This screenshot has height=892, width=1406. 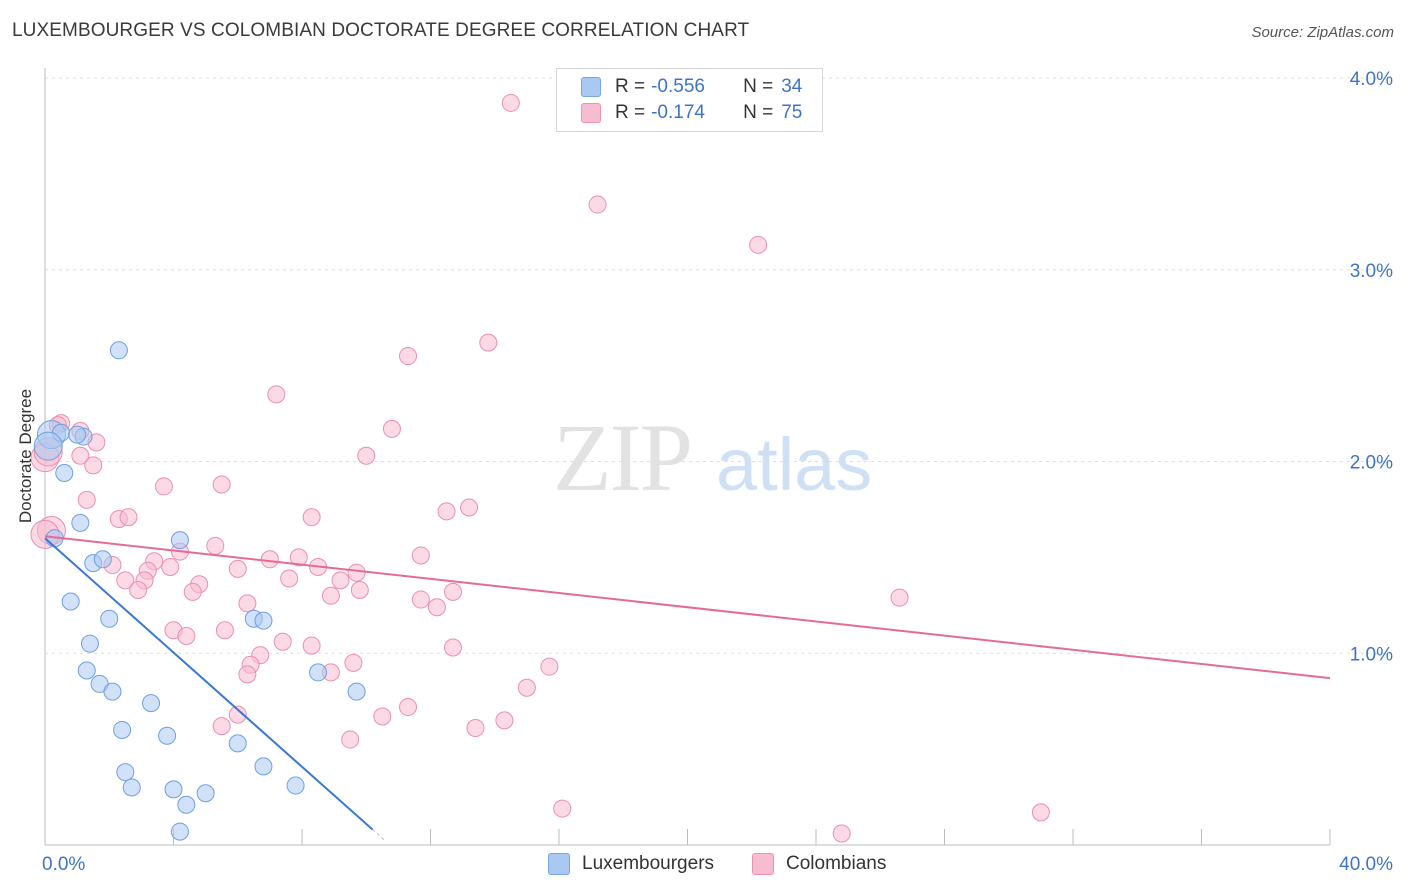 I want to click on legend-n-value: 75, so click(x=792, y=112).